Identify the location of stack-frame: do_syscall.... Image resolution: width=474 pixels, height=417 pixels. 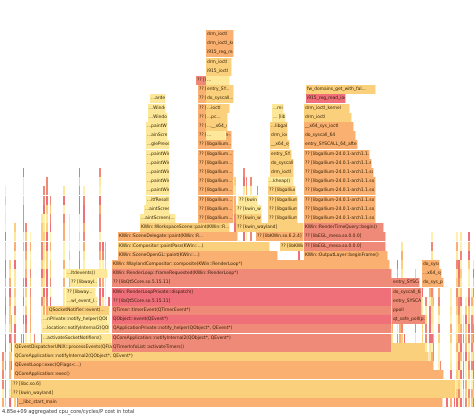
(220, 99).